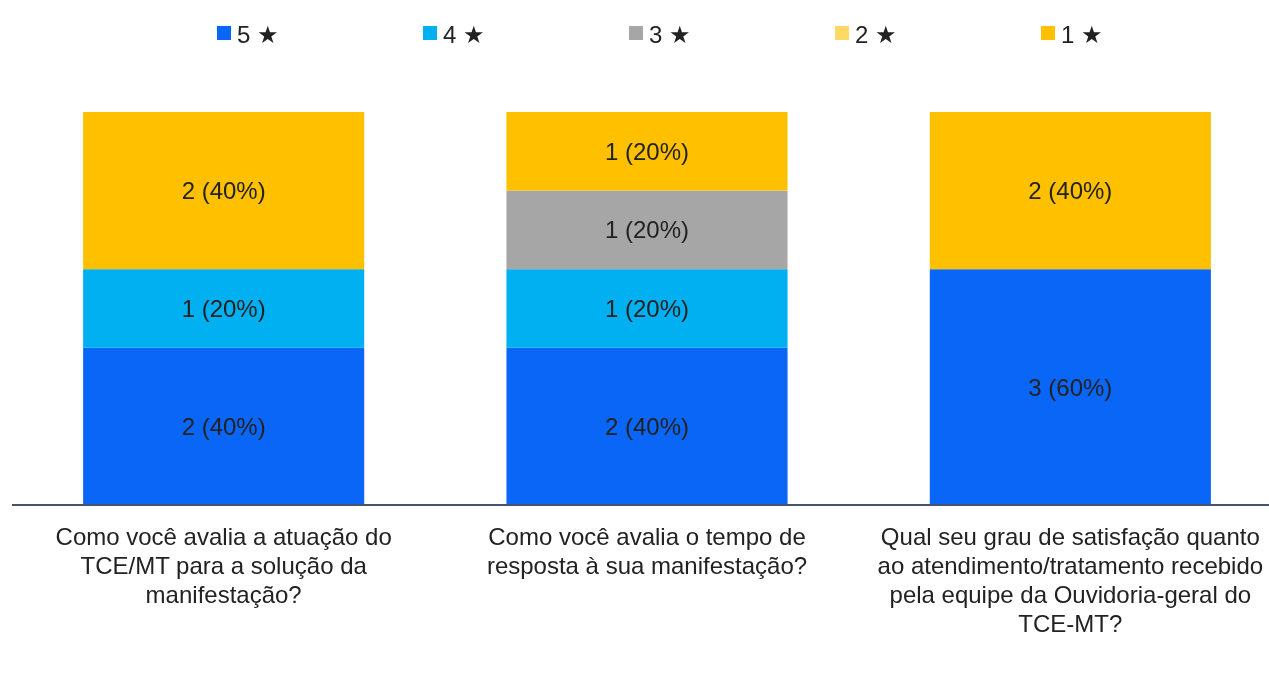 This screenshot has height=698, width=1269. What do you see at coordinates (670, 34) in the screenshot?
I see `legend-label: 3 ★` at bounding box center [670, 34].